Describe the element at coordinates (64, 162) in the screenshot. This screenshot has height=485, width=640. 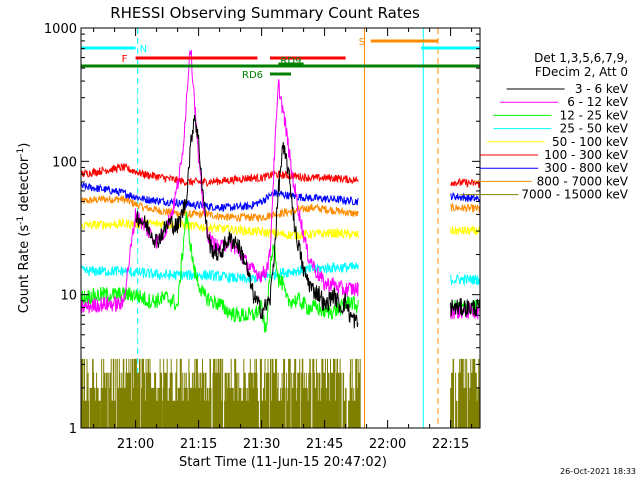
I see `y-tick-label-2: 100` at that location.